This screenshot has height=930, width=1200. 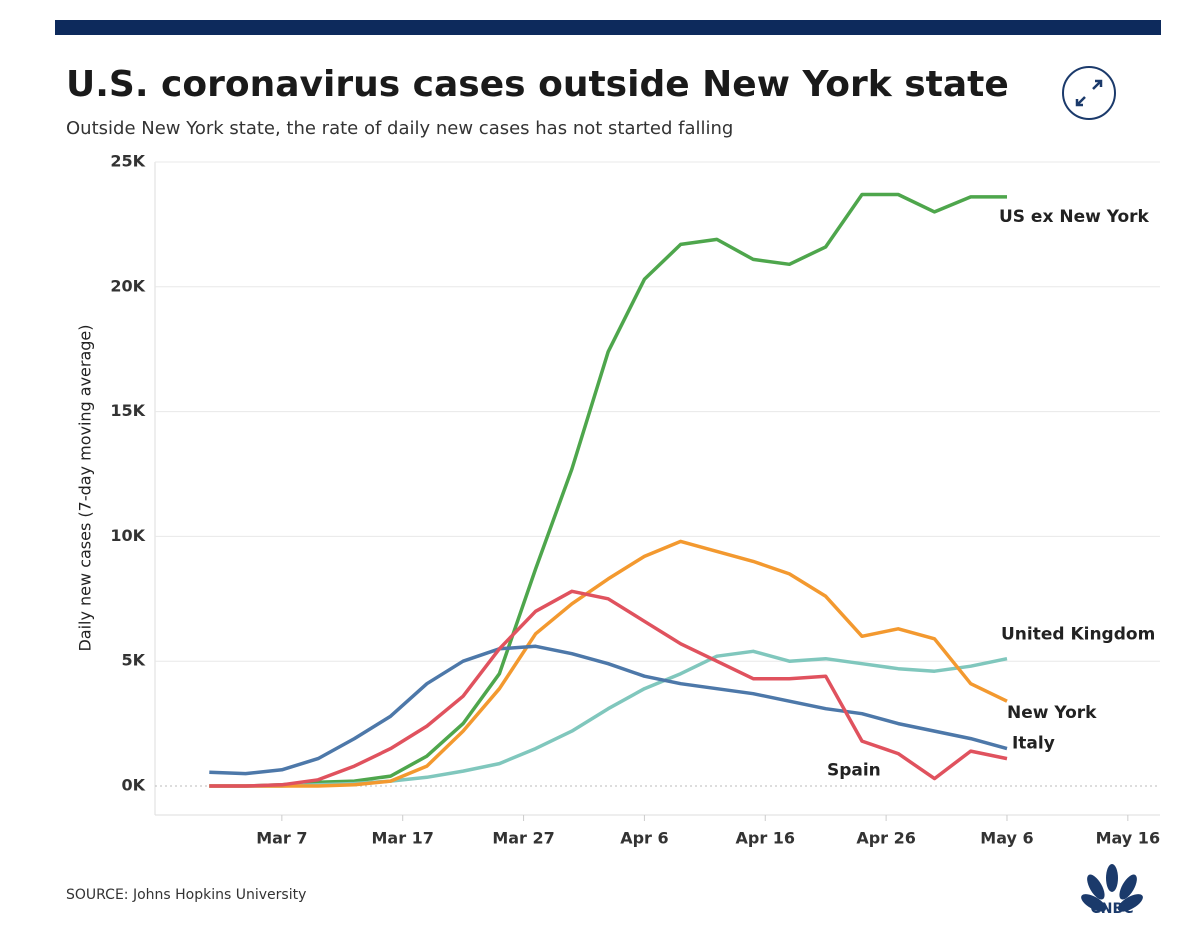 What do you see at coordinates (133, 785) in the screenshot?
I see `y-tick-label: 0K` at bounding box center [133, 785].